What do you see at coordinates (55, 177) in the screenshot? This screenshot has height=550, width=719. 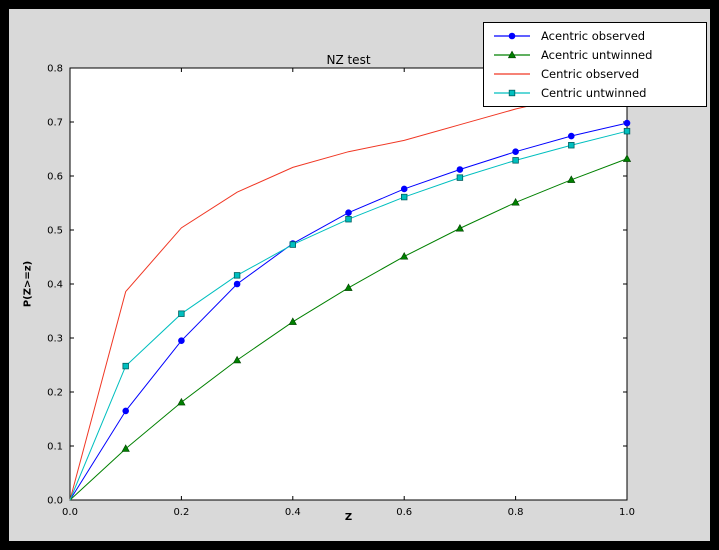 I see `y-tick-label: 0.6` at bounding box center [55, 177].